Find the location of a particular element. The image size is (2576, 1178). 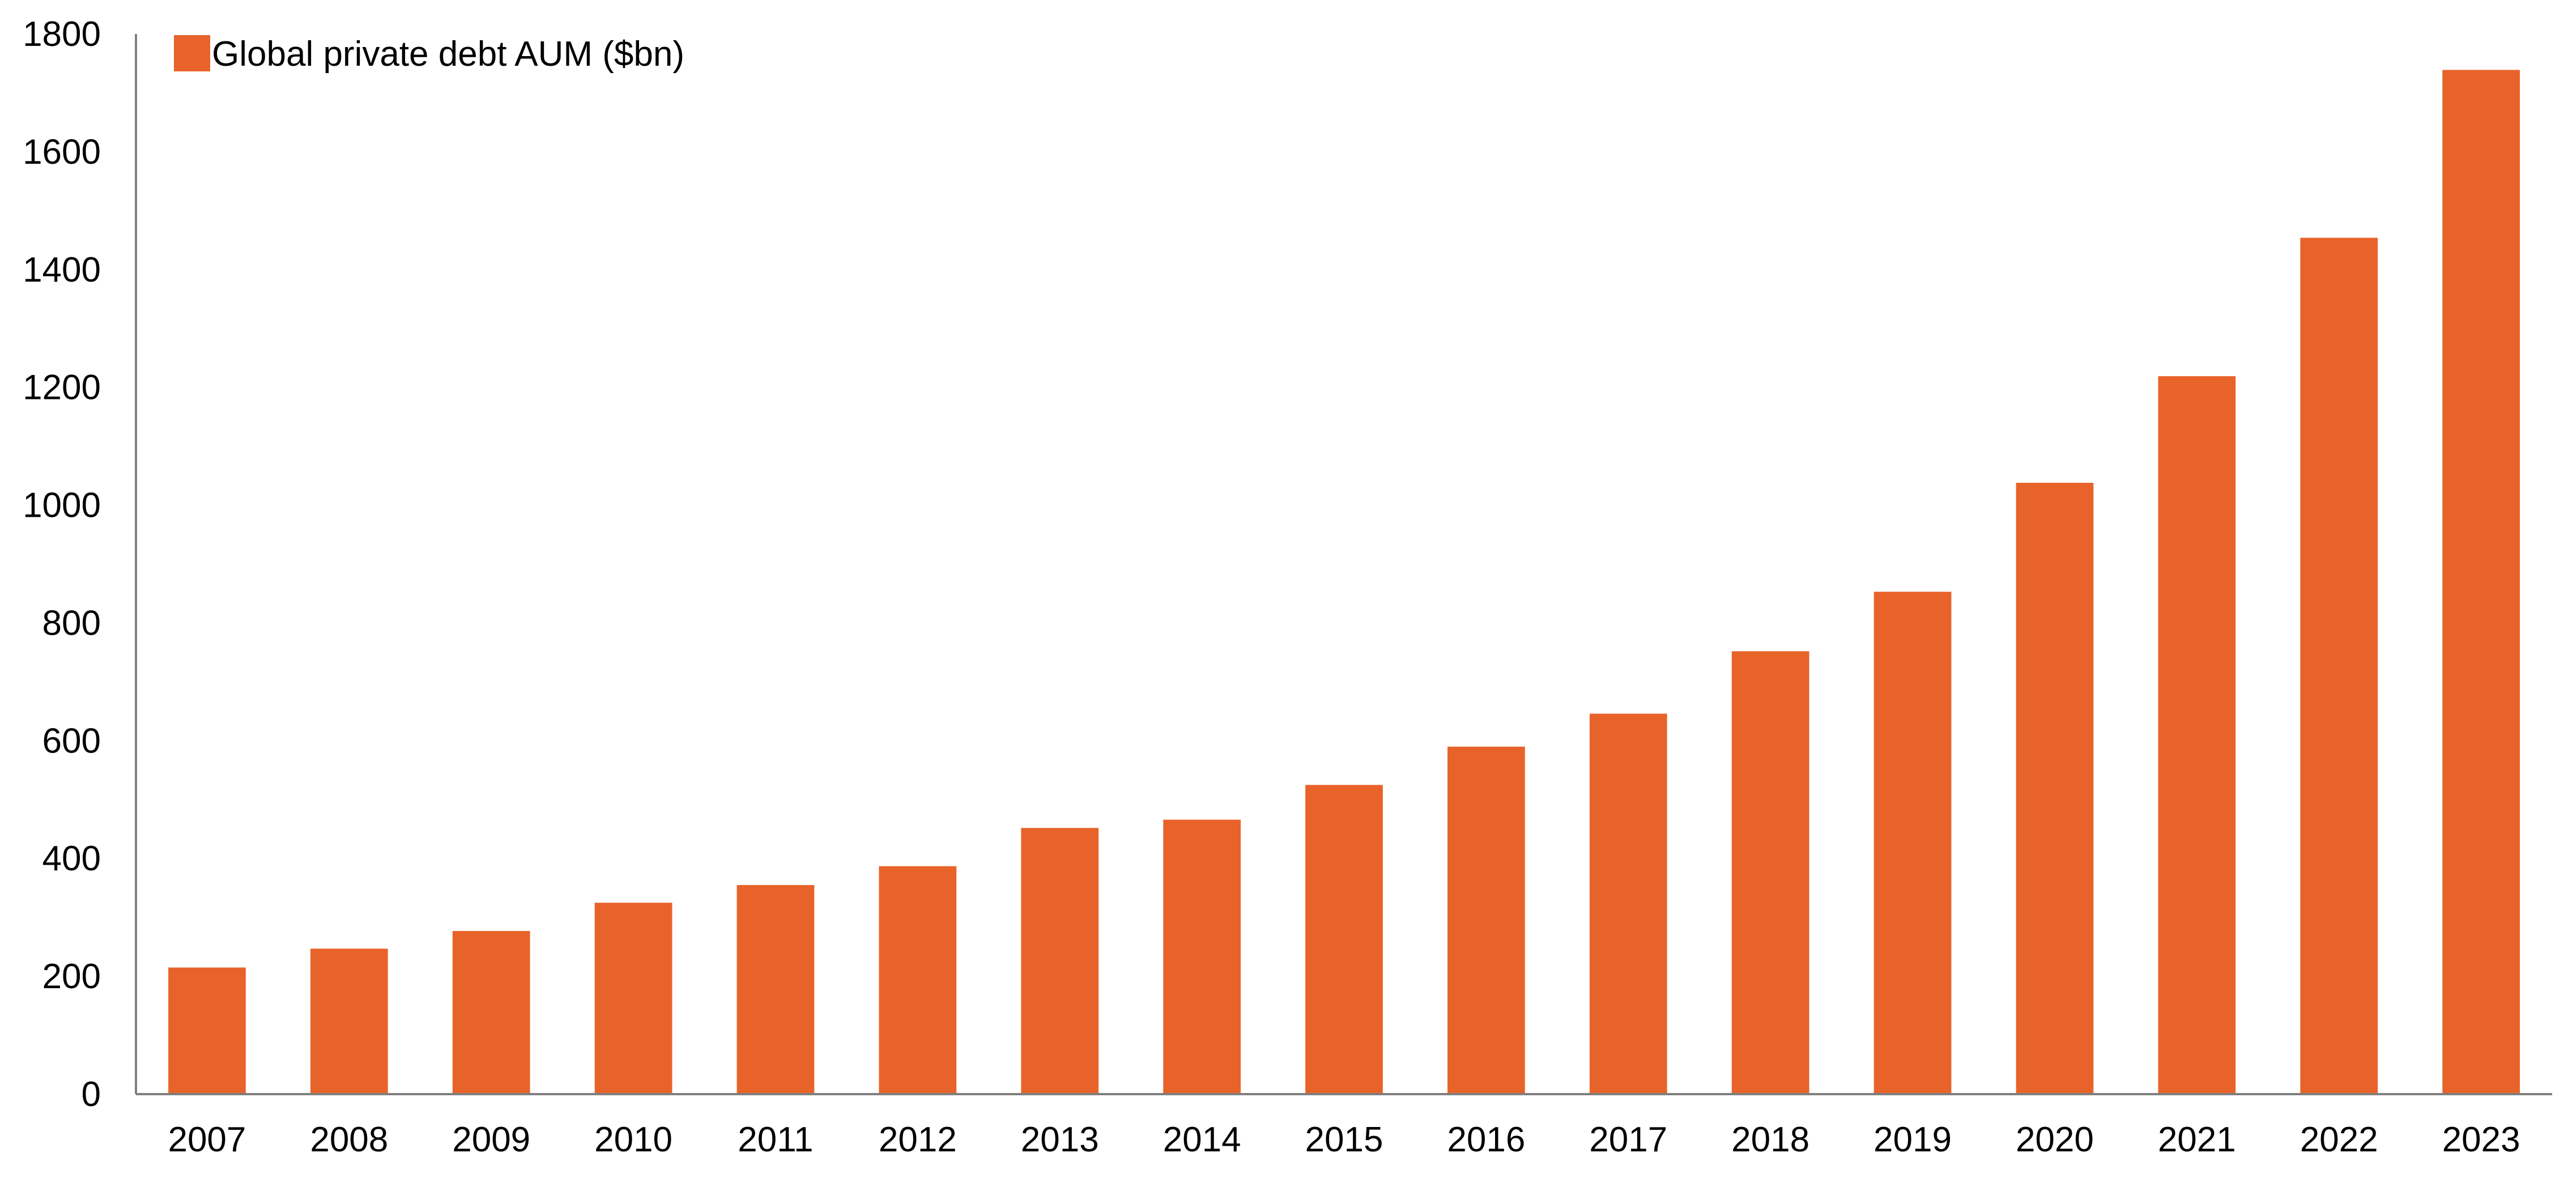

x-tick-label: 2017 is located at coordinates (1628, 1139).